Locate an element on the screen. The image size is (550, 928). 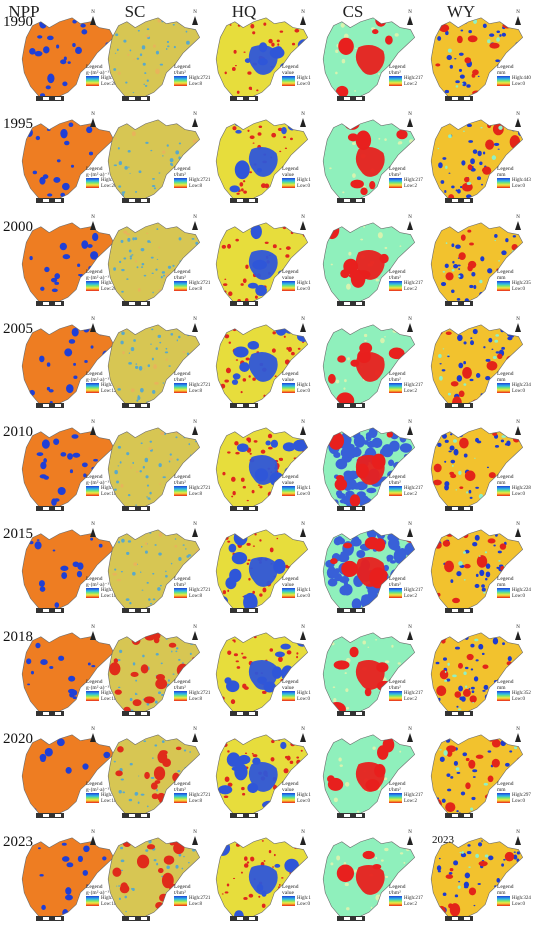
map-npp-2015 is located at coordinates (68, 571).